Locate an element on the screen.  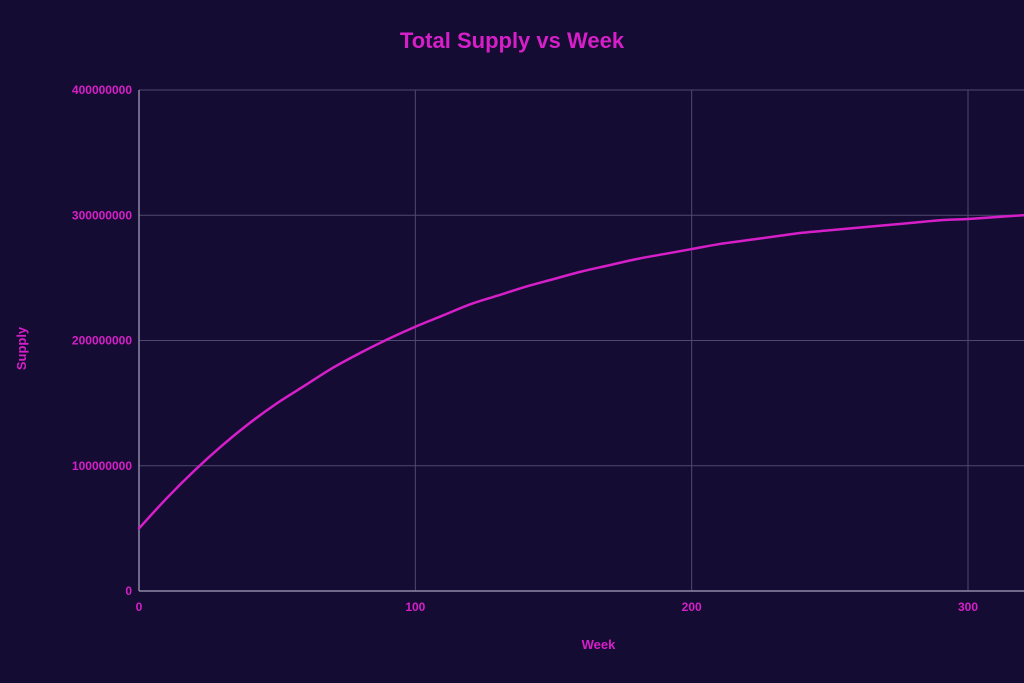
x-tick-label: 200 is located at coordinates (692, 607).